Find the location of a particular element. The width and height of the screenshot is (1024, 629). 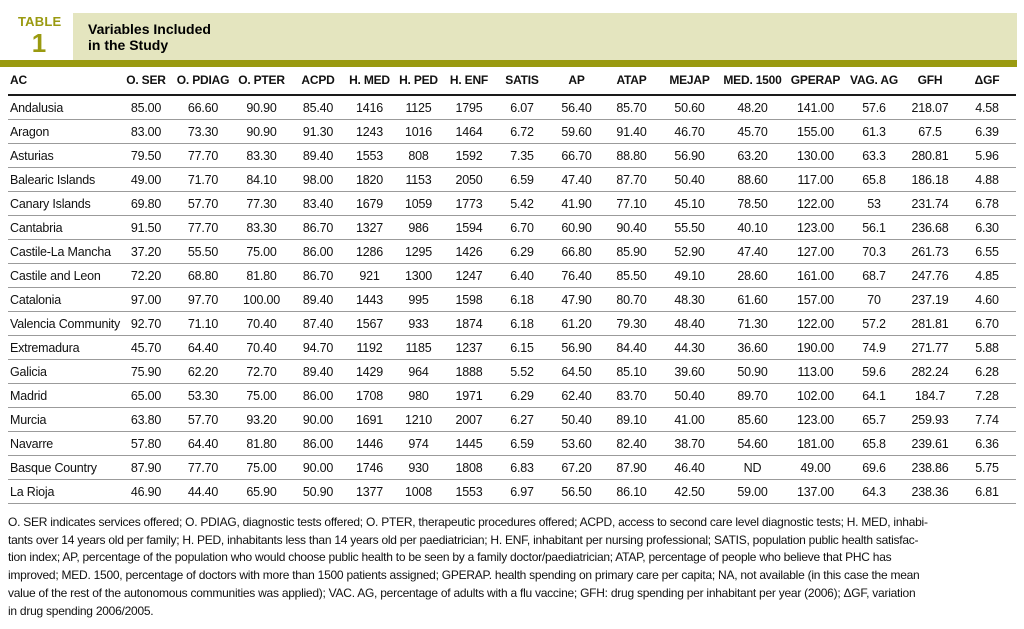

cell: 85.90 is located at coordinates (631, 251).